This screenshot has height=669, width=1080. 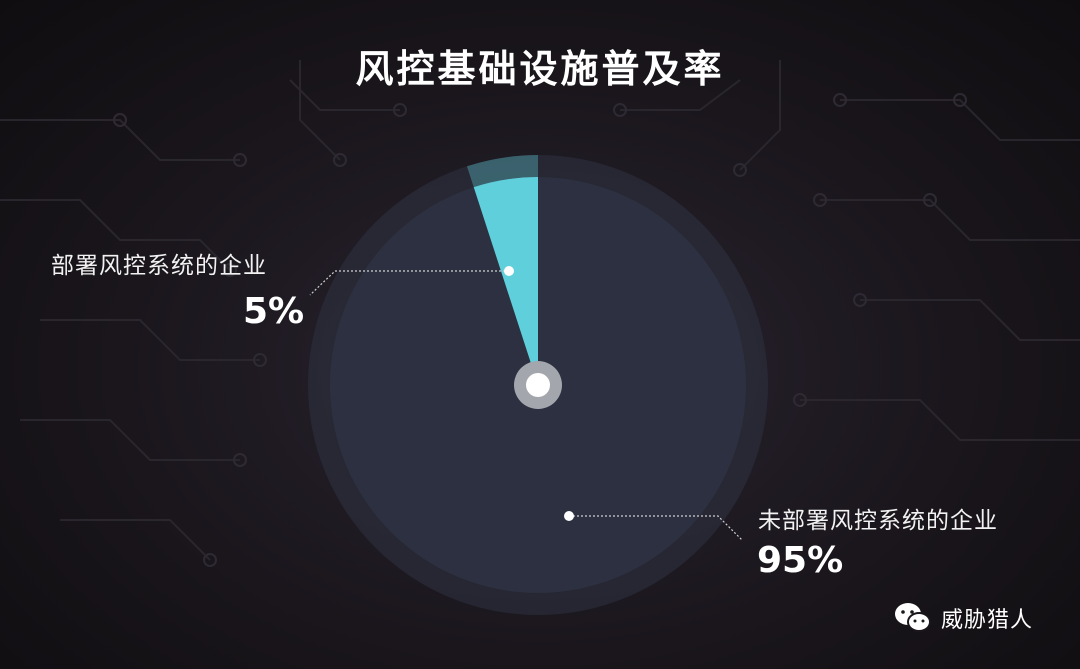 I want to click on slice-value-deployed: 5%, so click(x=274, y=311).